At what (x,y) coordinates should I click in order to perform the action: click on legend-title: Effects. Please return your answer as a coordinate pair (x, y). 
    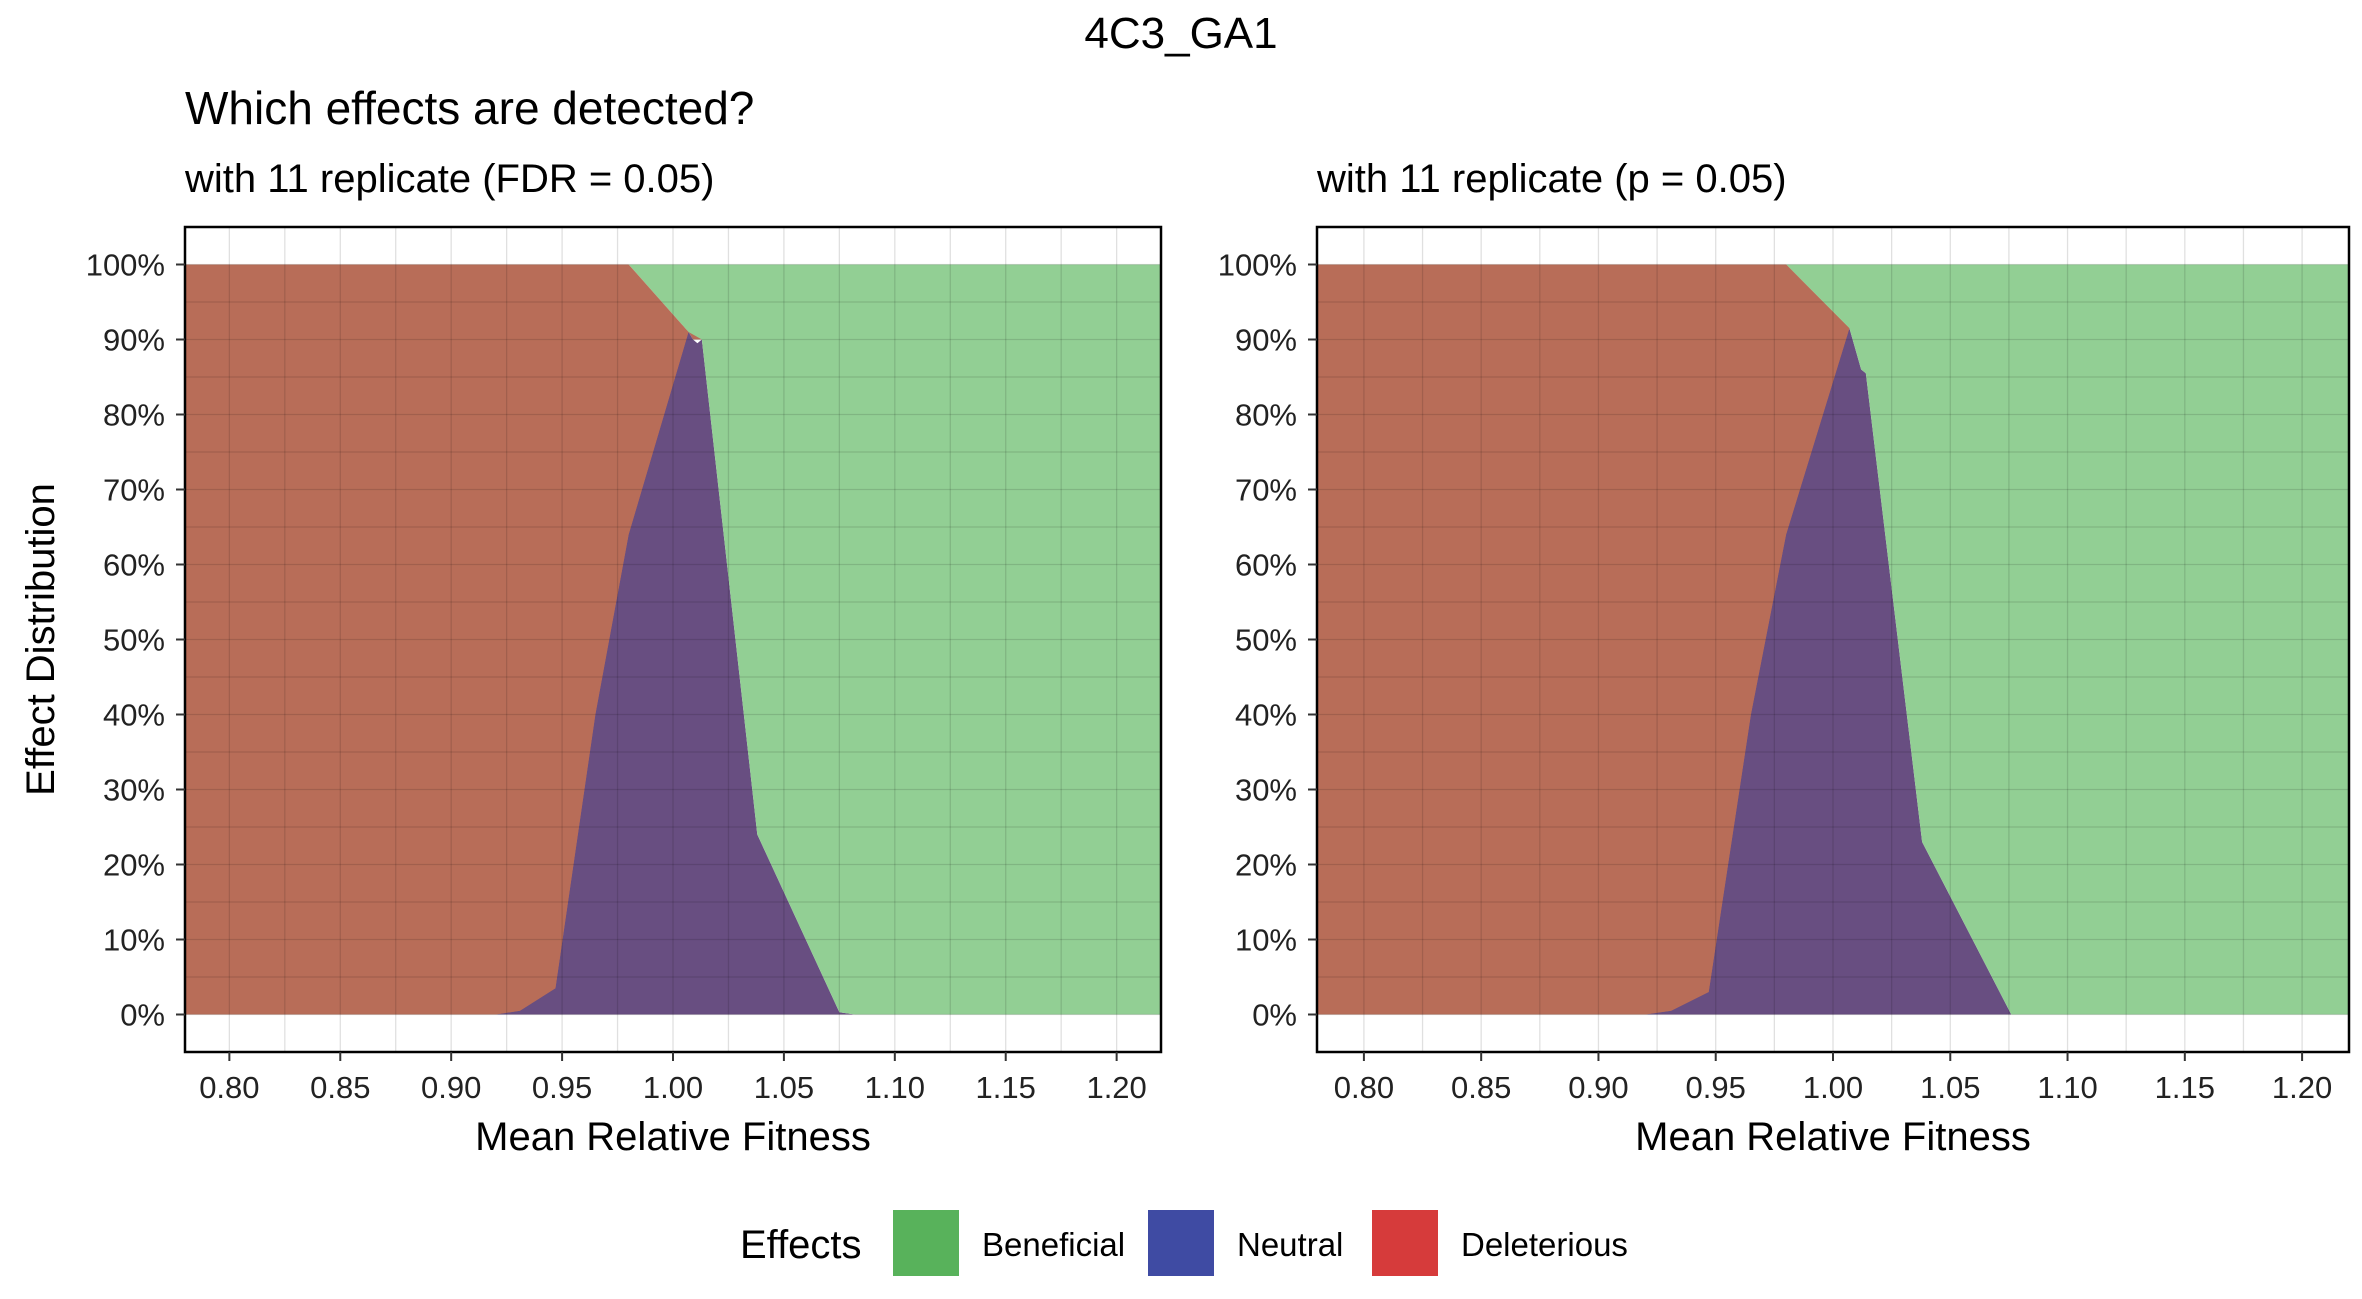
    Looking at the image, I should click on (801, 1245).